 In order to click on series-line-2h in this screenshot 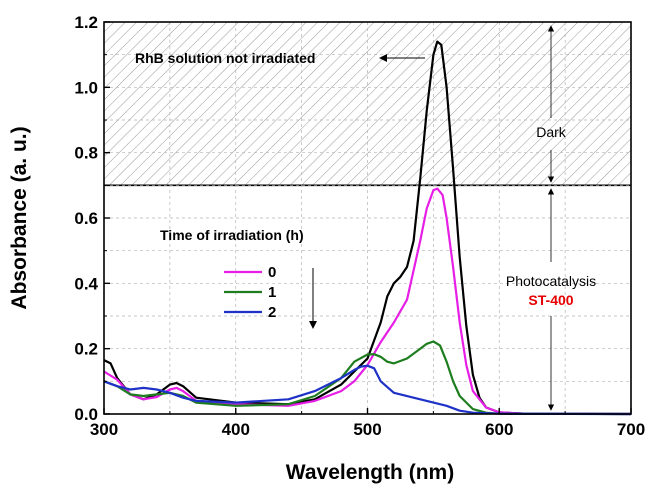, I will do `click(367, 390)`.